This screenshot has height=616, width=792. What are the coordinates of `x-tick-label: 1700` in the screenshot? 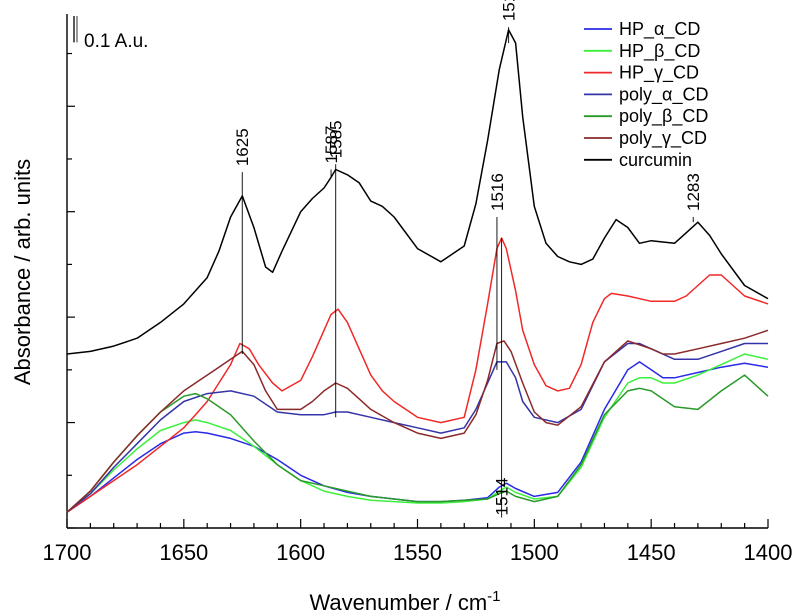 It's located at (67, 552).